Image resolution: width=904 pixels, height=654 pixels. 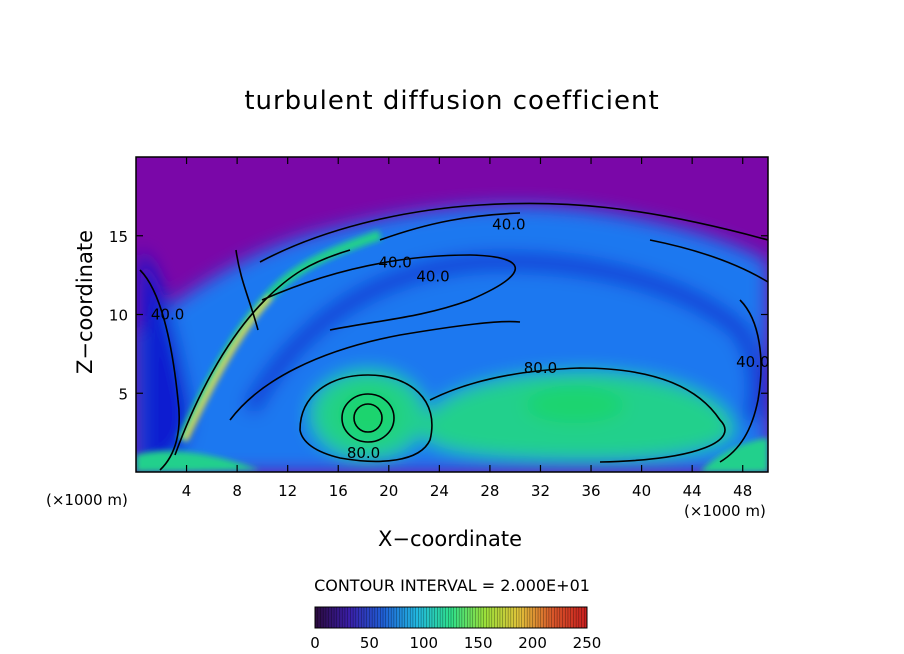 I want to click on colorbar-tick-label: 150, so click(x=478, y=643).